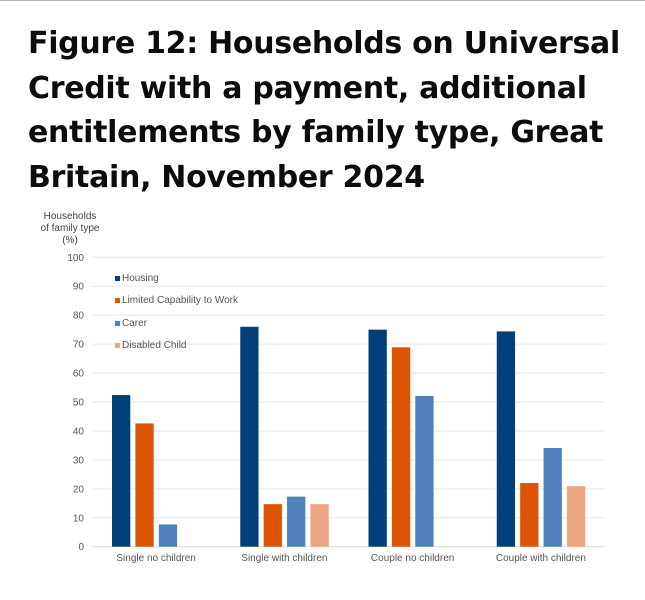  What do you see at coordinates (284, 558) in the screenshot?
I see `x-category-label: Single with children` at bounding box center [284, 558].